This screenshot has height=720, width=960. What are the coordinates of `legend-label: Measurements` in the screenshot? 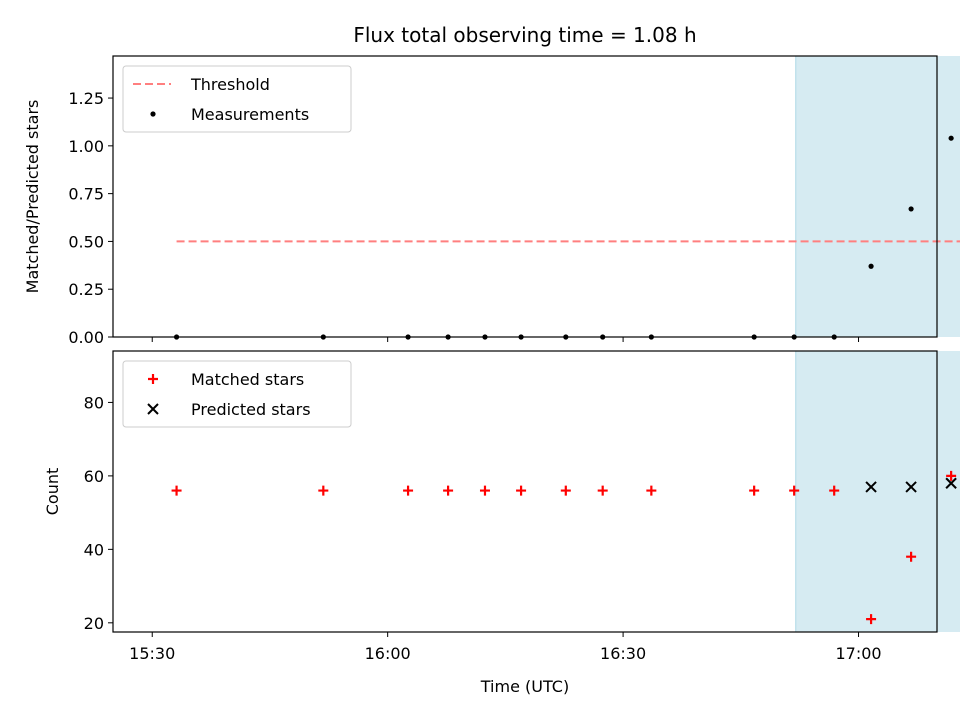 It's located at (250, 114).